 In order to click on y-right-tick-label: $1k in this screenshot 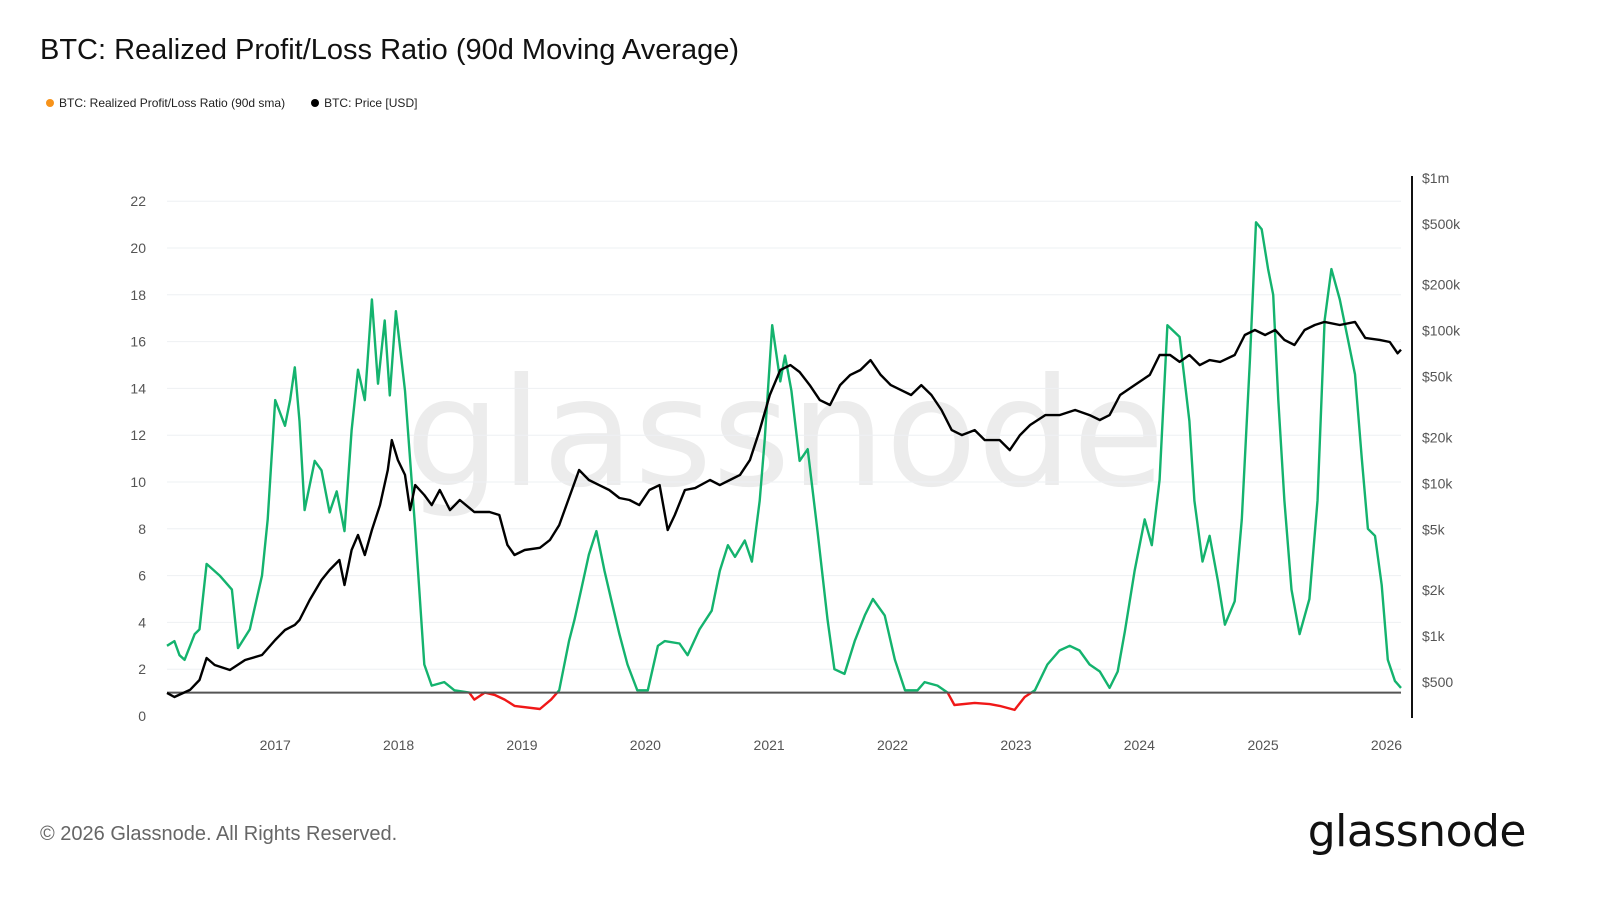, I will do `click(1434, 636)`.